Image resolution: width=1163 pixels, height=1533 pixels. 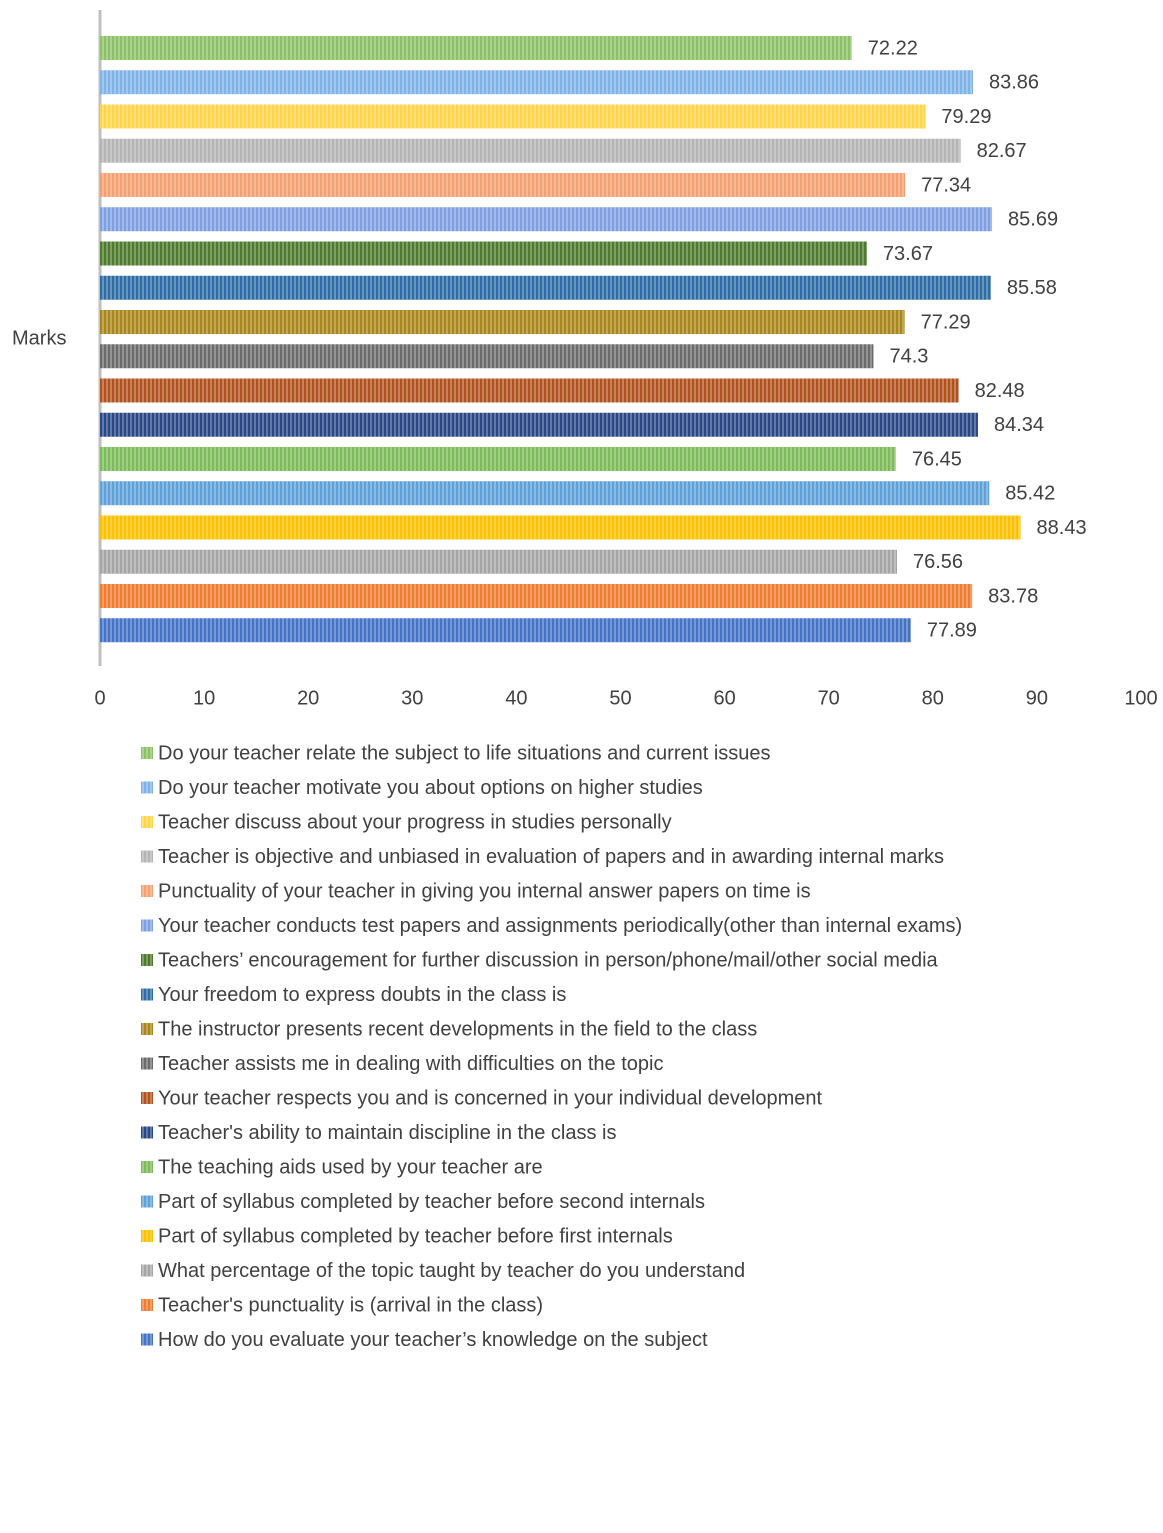 What do you see at coordinates (39, 338) in the screenshot?
I see `y-axis-label: Marks` at bounding box center [39, 338].